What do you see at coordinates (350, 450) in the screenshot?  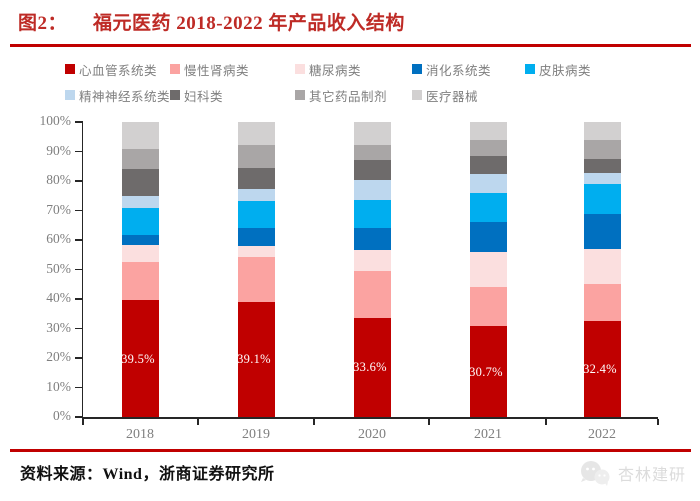 I see `footer-divider` at bounding box center [350, 450].